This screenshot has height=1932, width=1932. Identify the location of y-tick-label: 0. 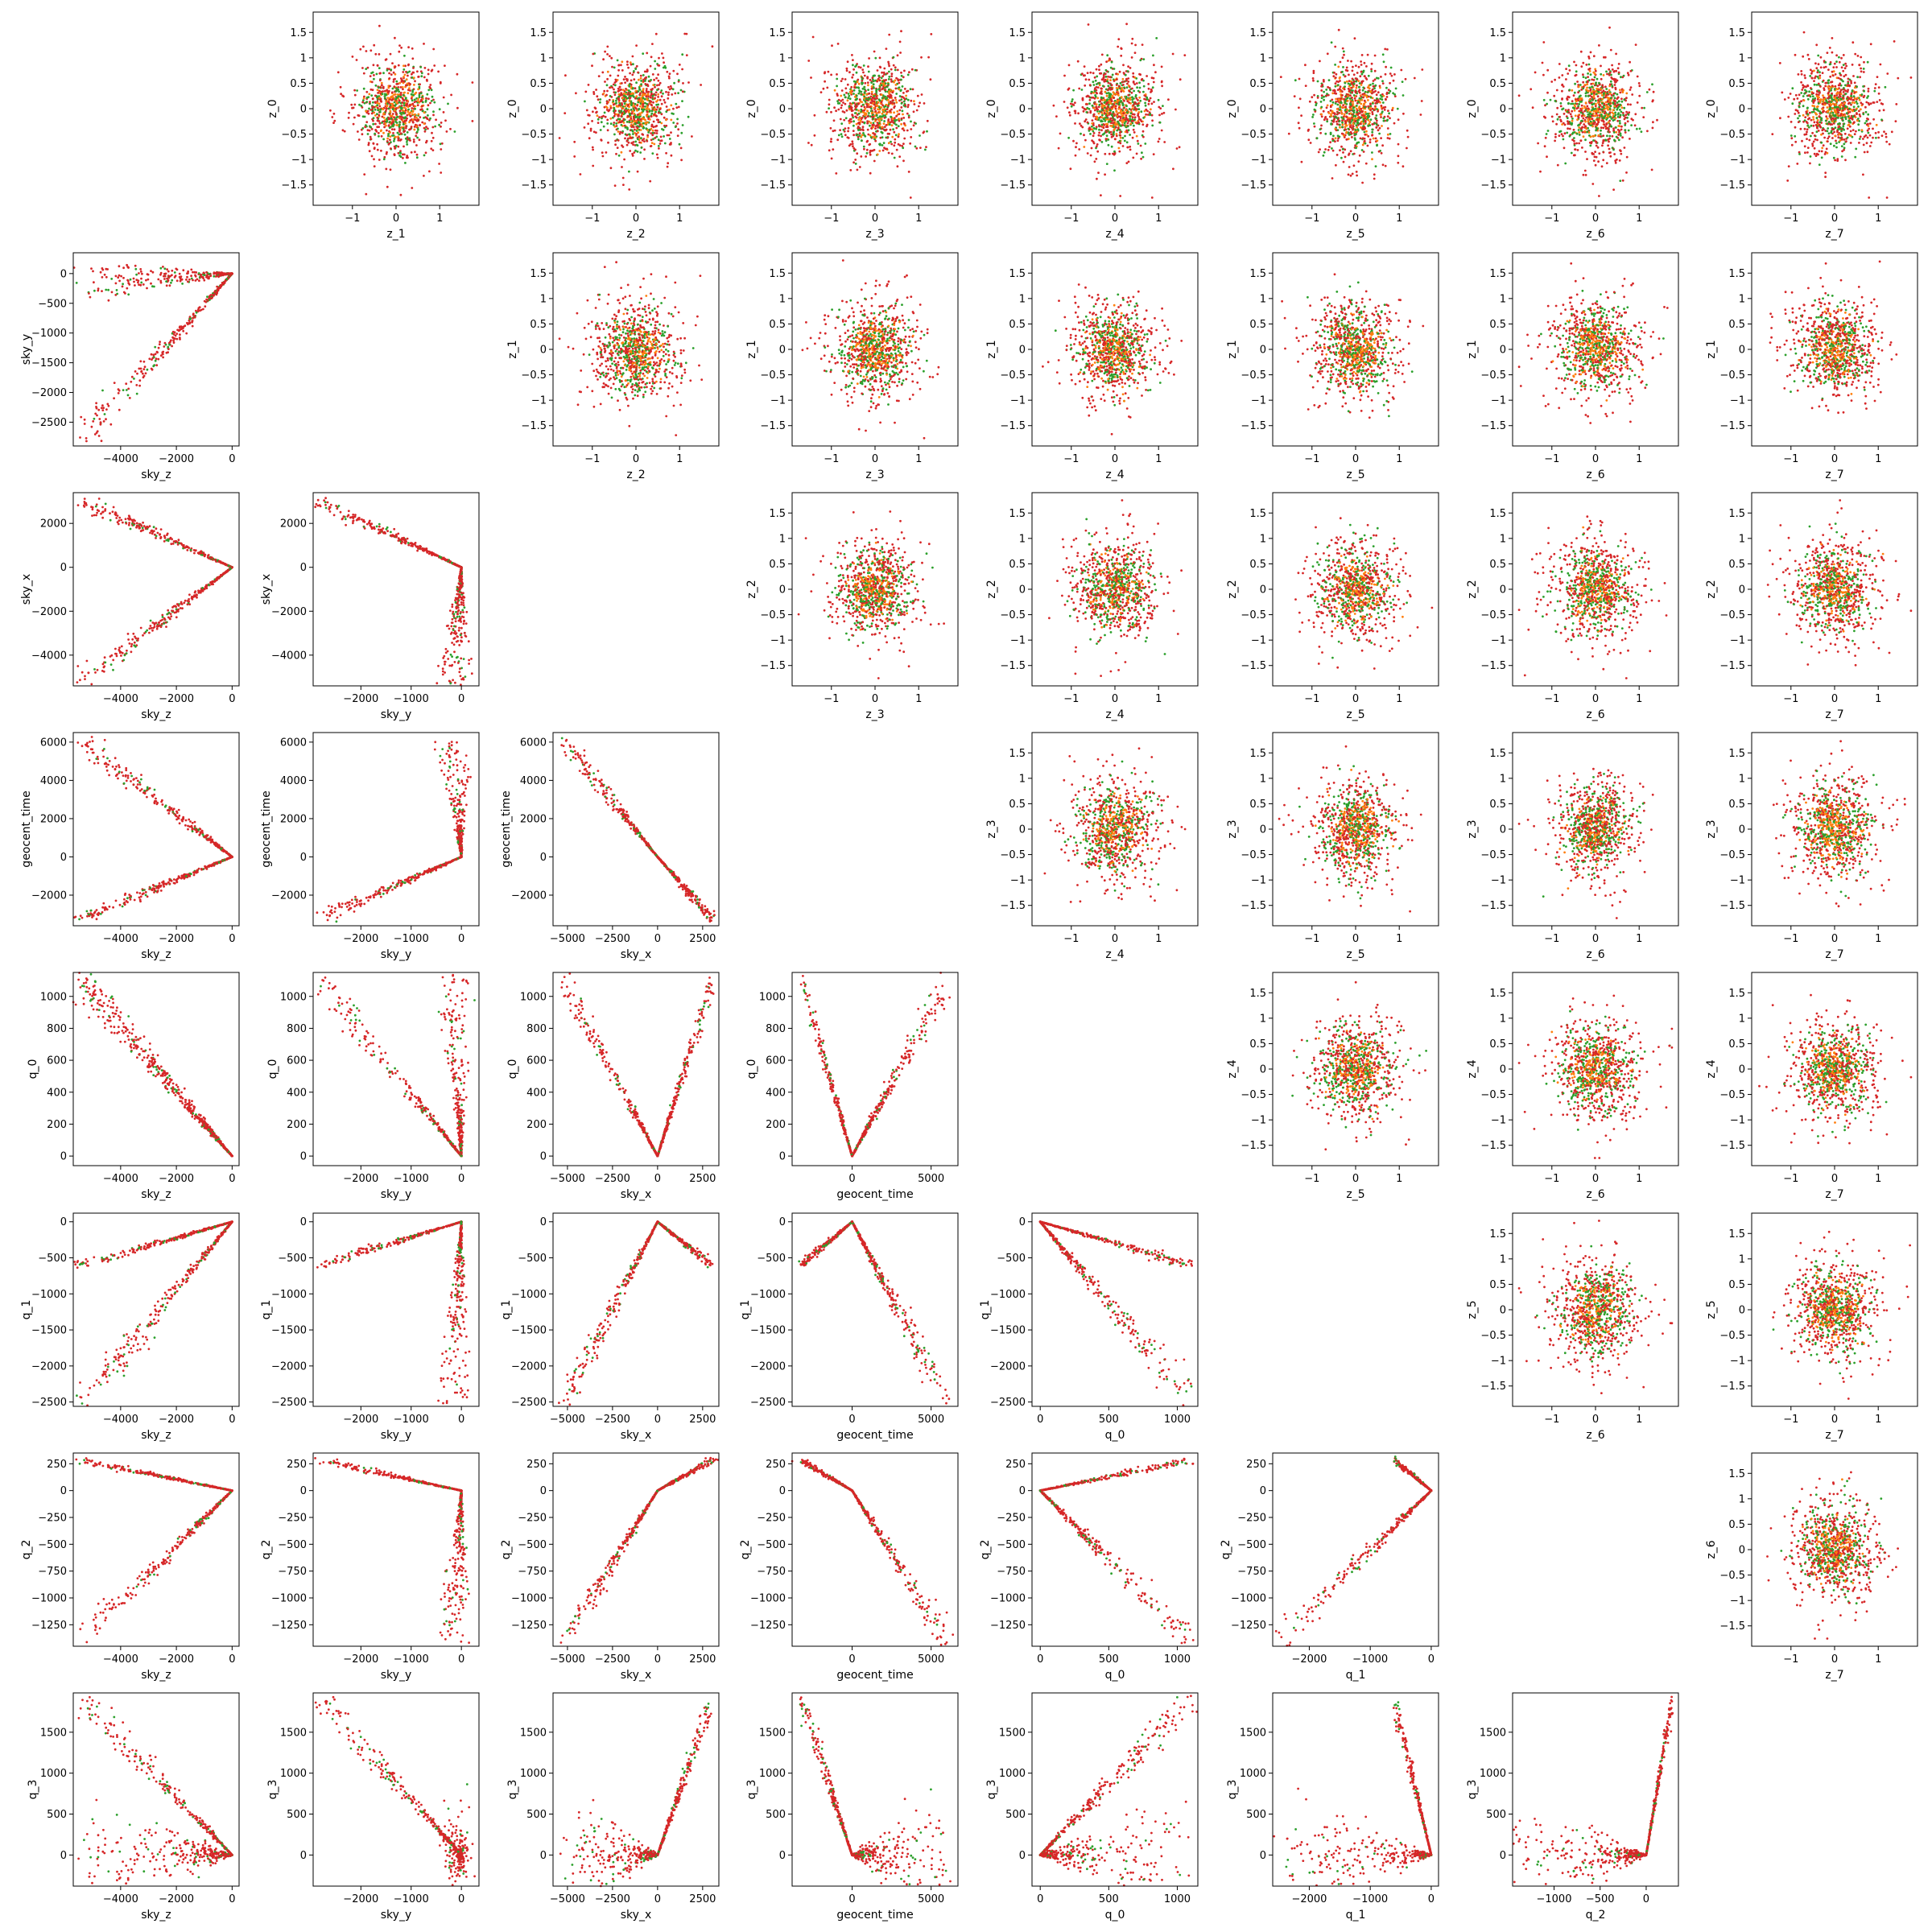
(63, 274).